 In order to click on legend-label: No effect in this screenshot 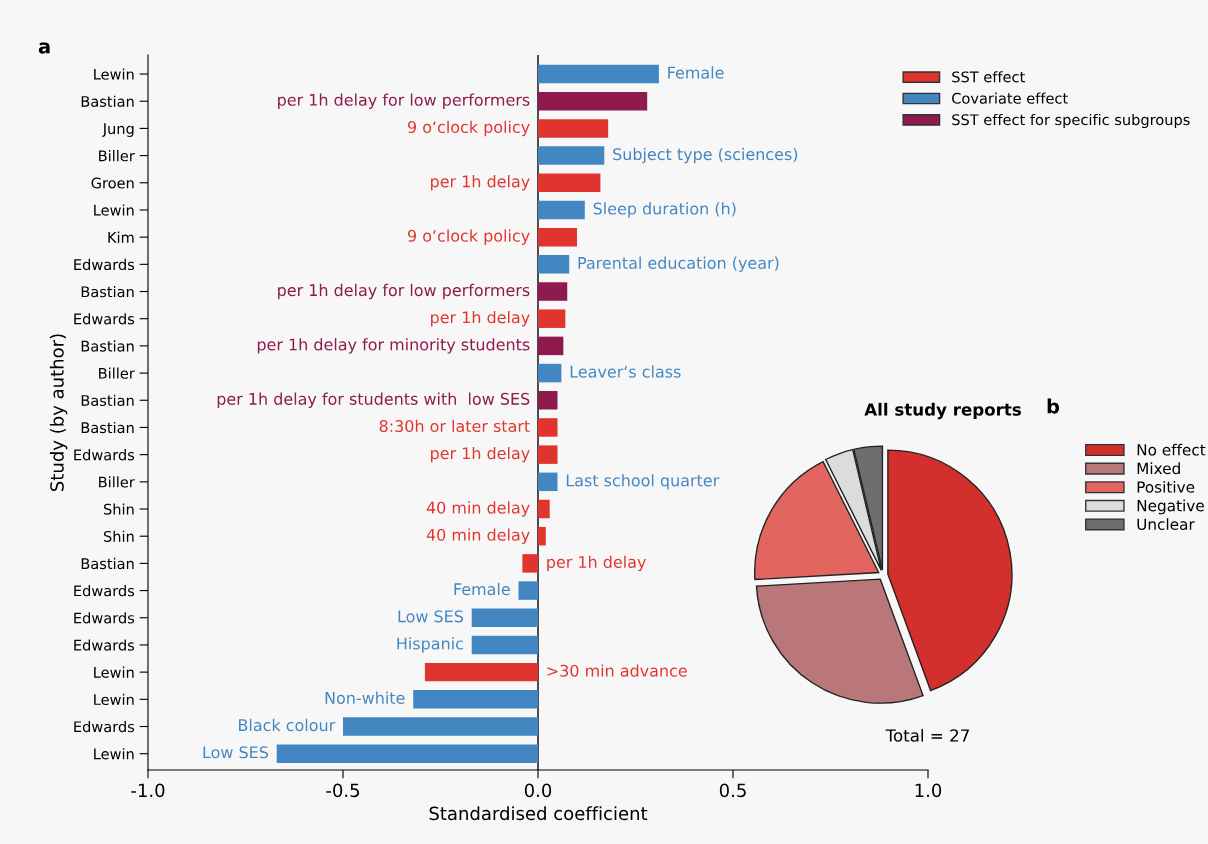, I will do `click(1171, 449)`.